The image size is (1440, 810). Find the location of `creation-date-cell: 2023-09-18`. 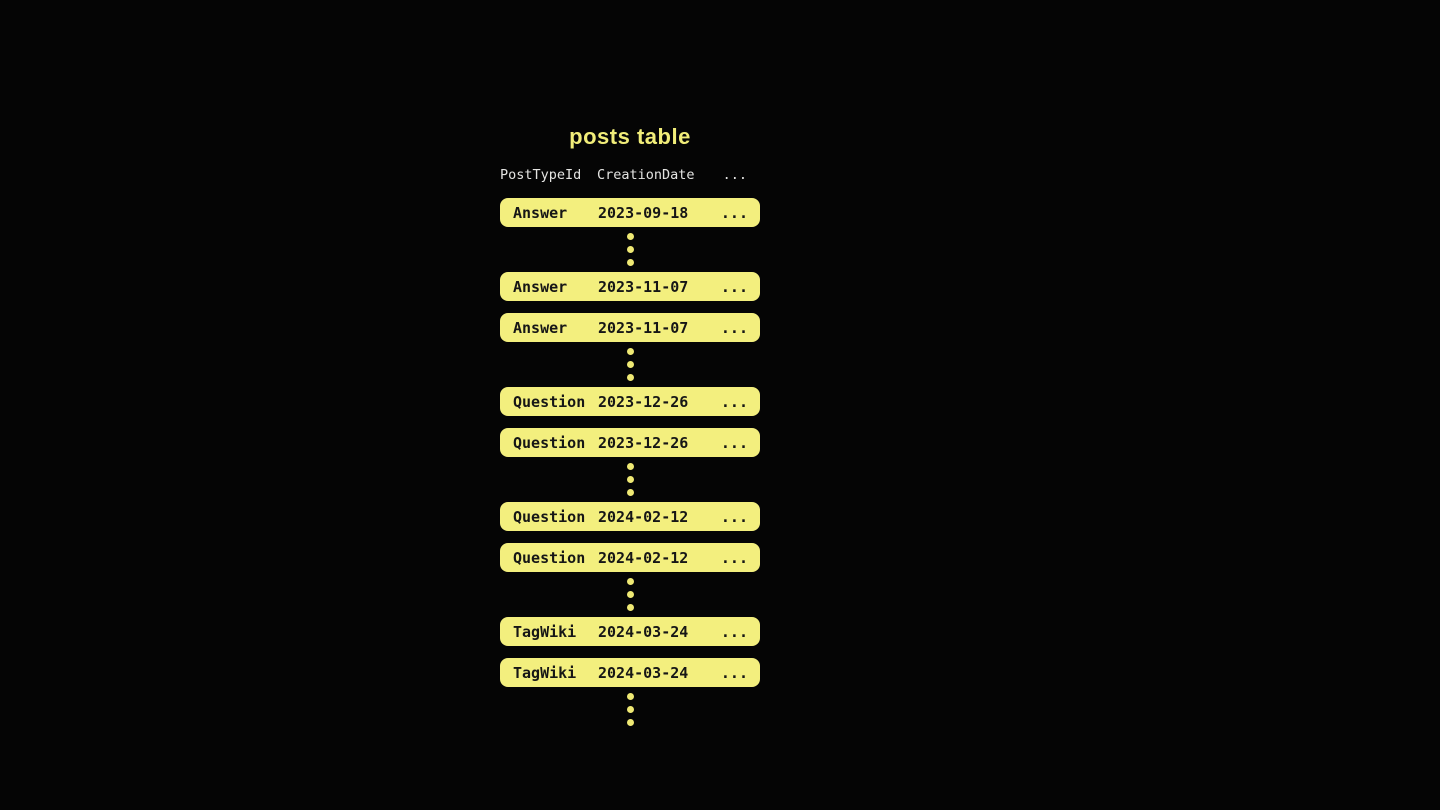

creation-date-cell: 2023-09-18 is located at coordinates (643, 212).